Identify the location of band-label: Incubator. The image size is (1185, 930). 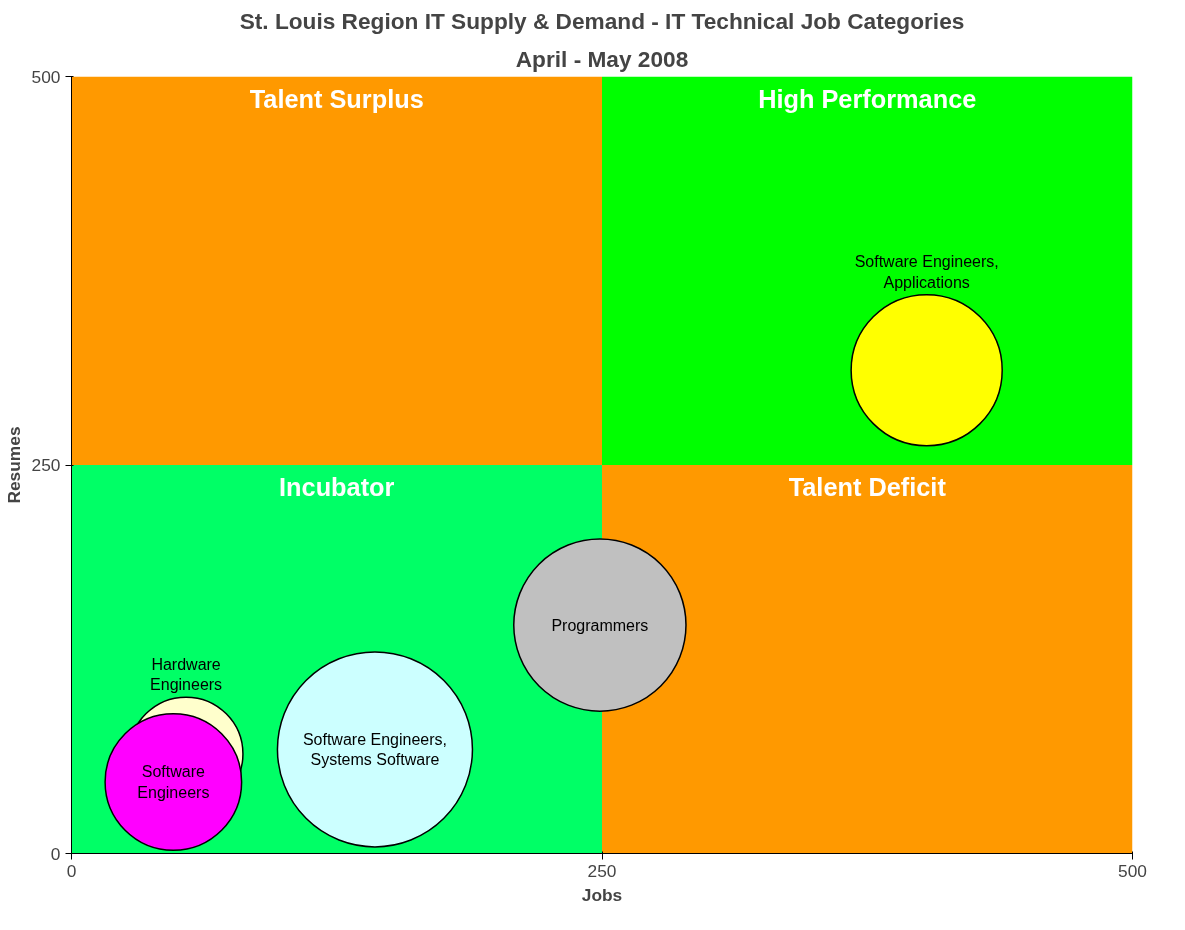
(337, 487).